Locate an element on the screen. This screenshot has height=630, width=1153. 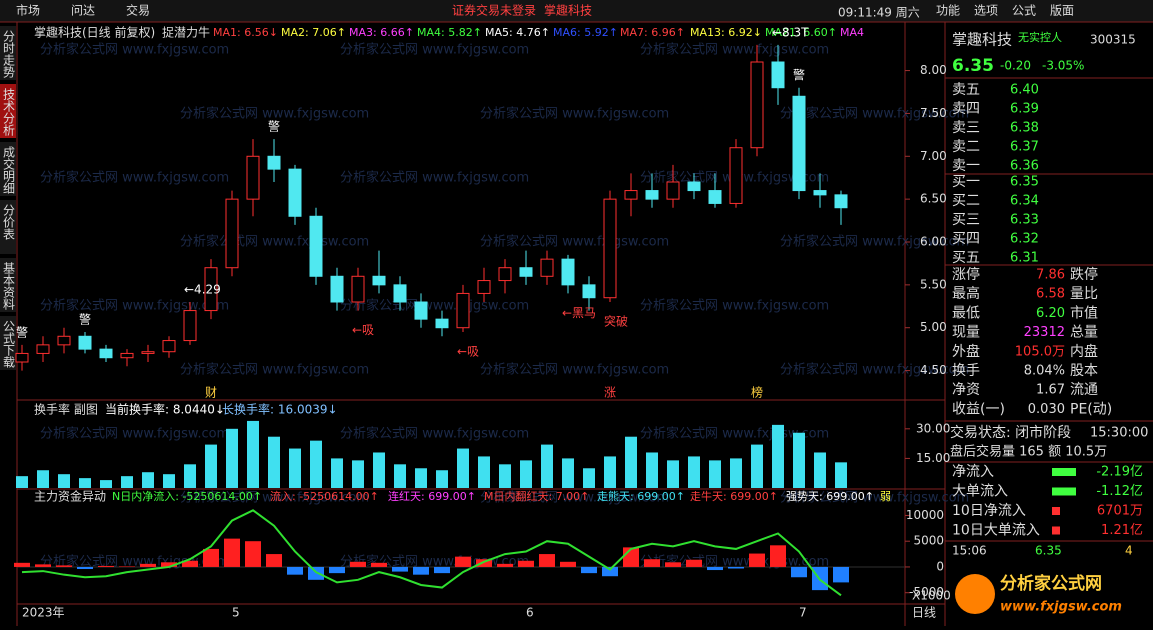
menu-item: 选项 is located at coordinates (986, 11).